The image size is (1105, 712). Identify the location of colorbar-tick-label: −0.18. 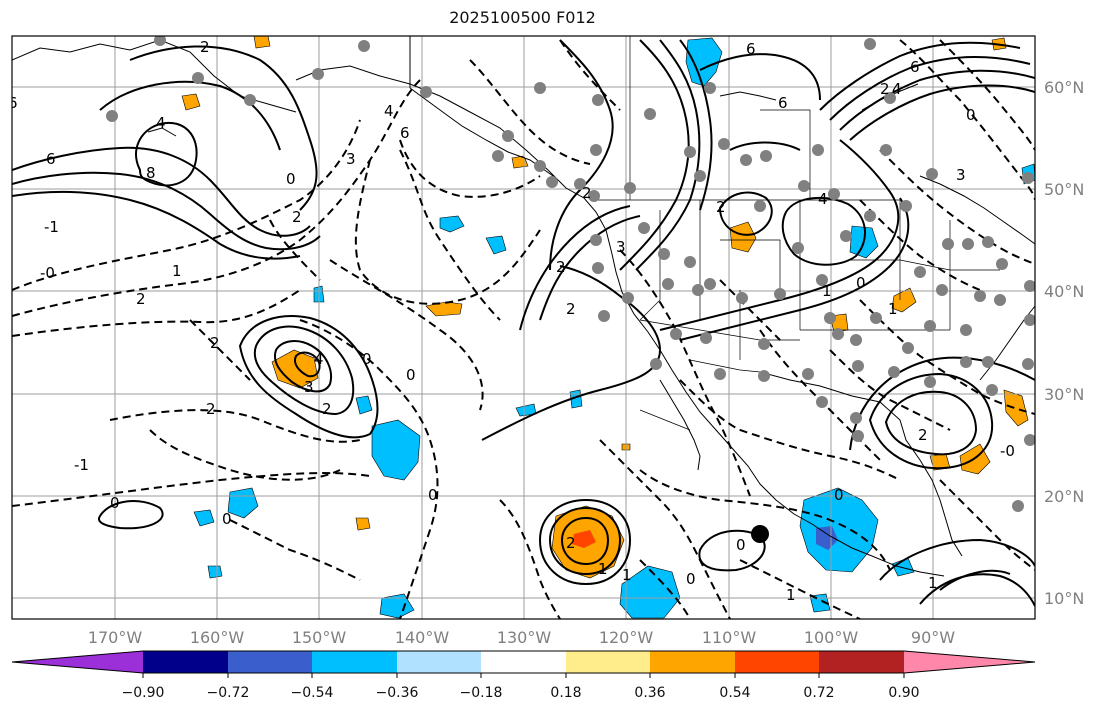
(481, 693).